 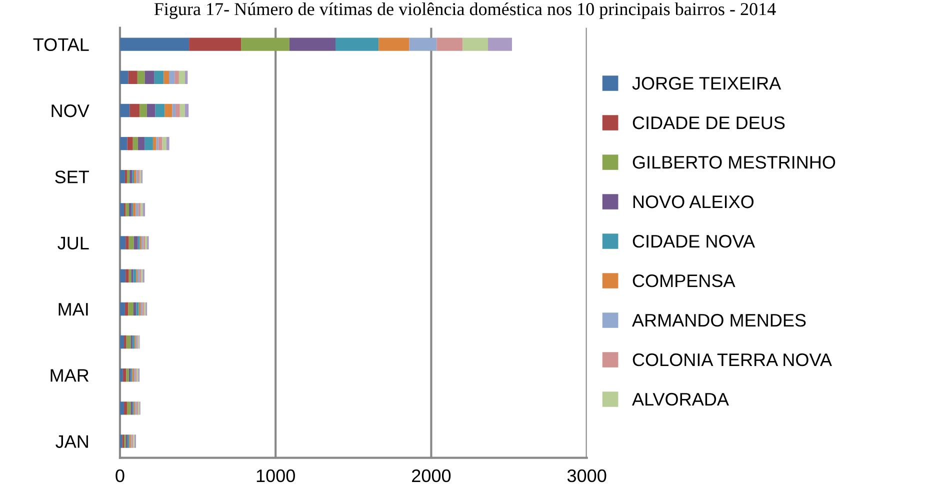 What do you see at coordinates (73, 243) in the screenshot?
I see `y-tick-label: JUL` at bounding box center [73, 243].